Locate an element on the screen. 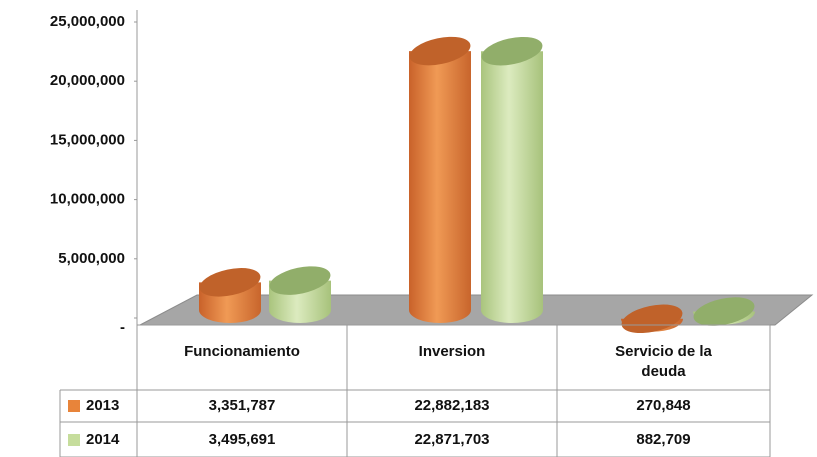  y-tick-label: 10,000,000 is located at coordinates (87, 199).